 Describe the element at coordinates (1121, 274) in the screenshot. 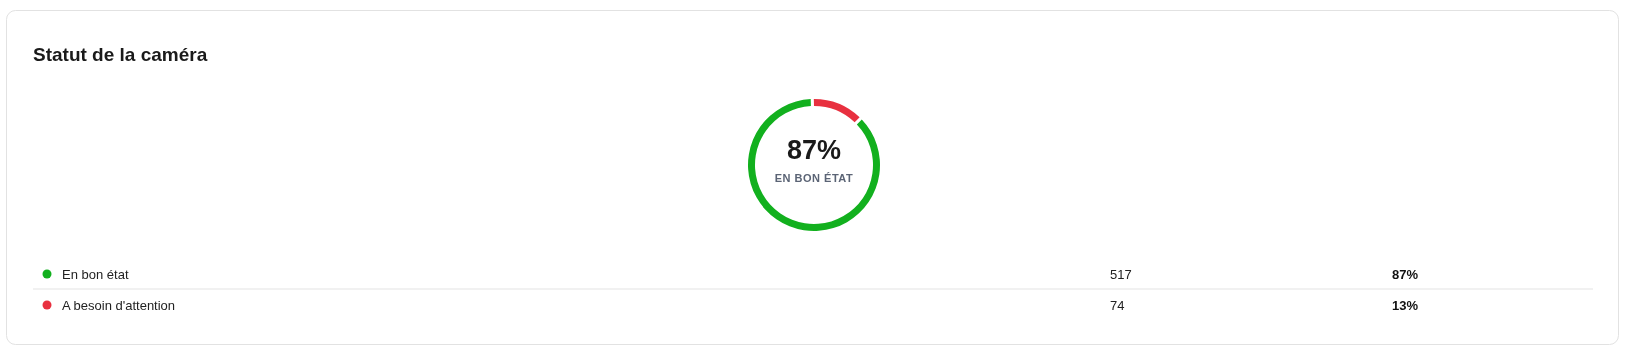

I see `data-label: 517` at that location.